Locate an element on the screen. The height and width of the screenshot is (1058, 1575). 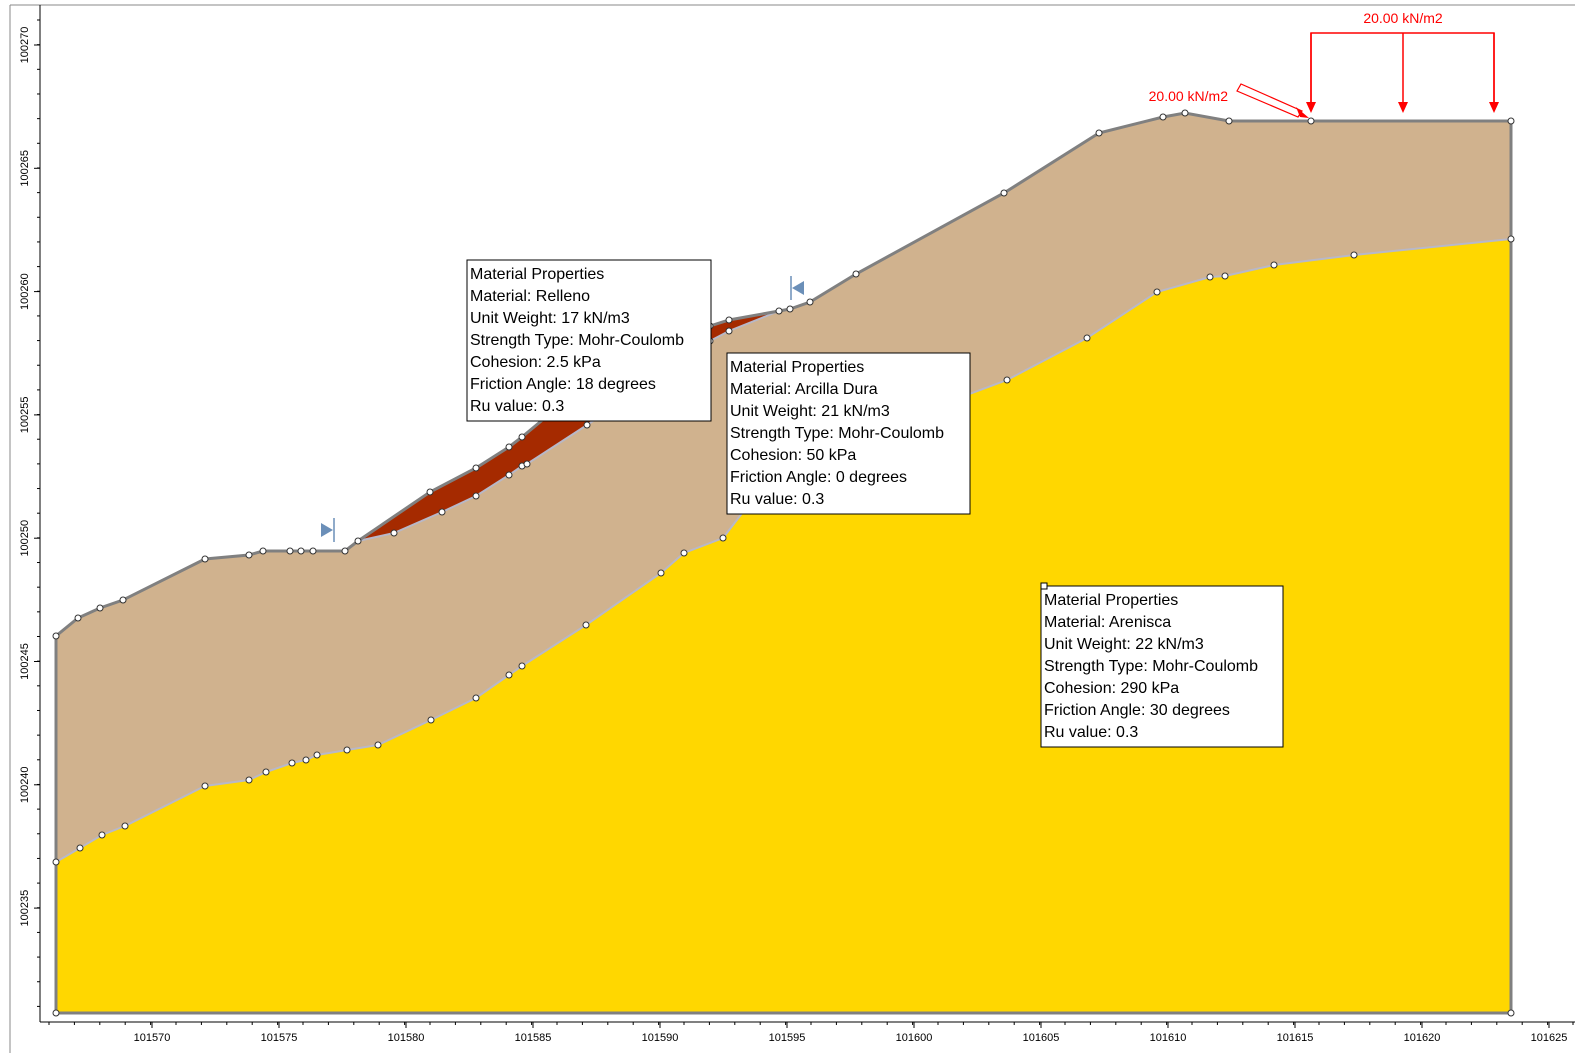
material-property: Friction Angle: 18 degrees is located at coordinates (563, 384).